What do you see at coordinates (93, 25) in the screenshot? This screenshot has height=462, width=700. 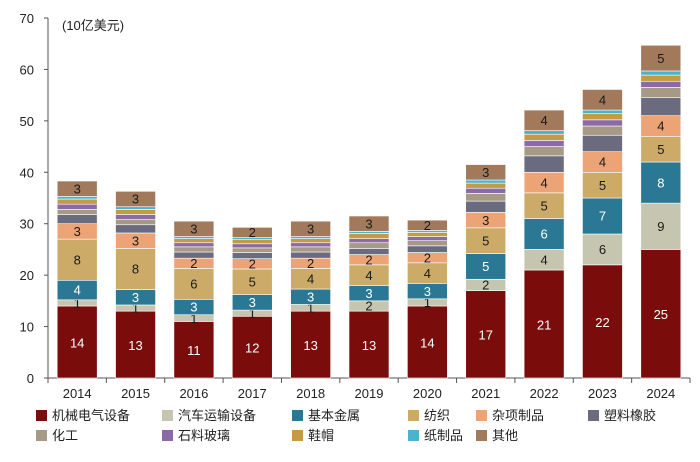 I see `unit-label: (10亿美元)` at bounding box center [93, 25].